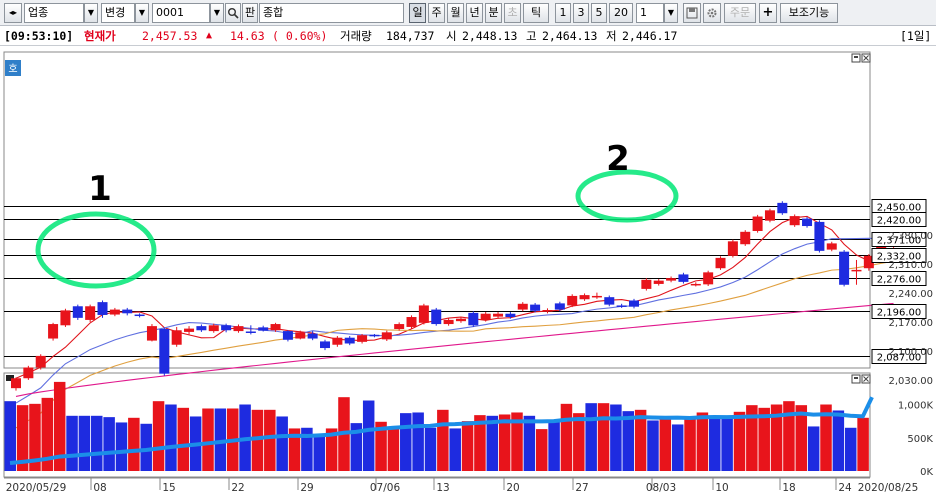 The height and width of the screenshot is (499, 936). What do you see at coordinates (650, 13) in the screenshot?
I see `interval-input: 1` at bounding box center [650, 13].